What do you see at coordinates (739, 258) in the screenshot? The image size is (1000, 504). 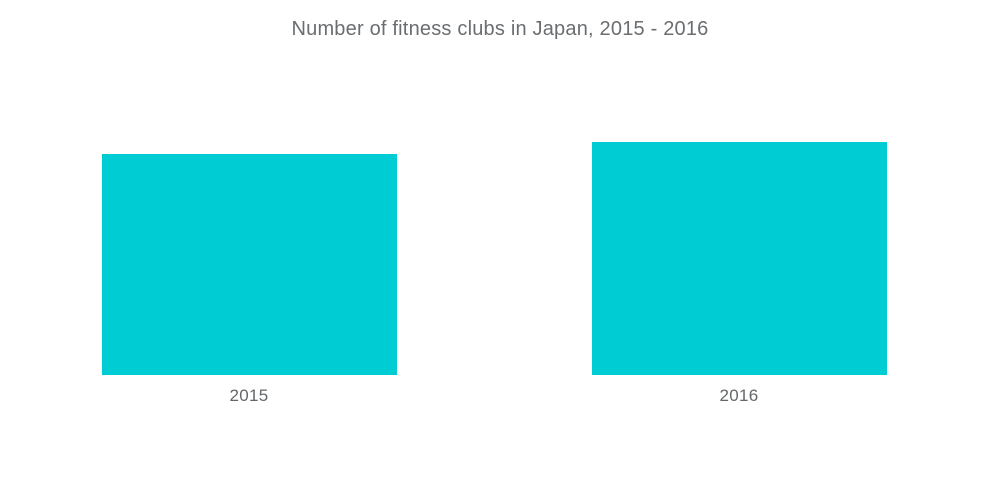 I see `bar-2016` at bounding box center [739, 258].